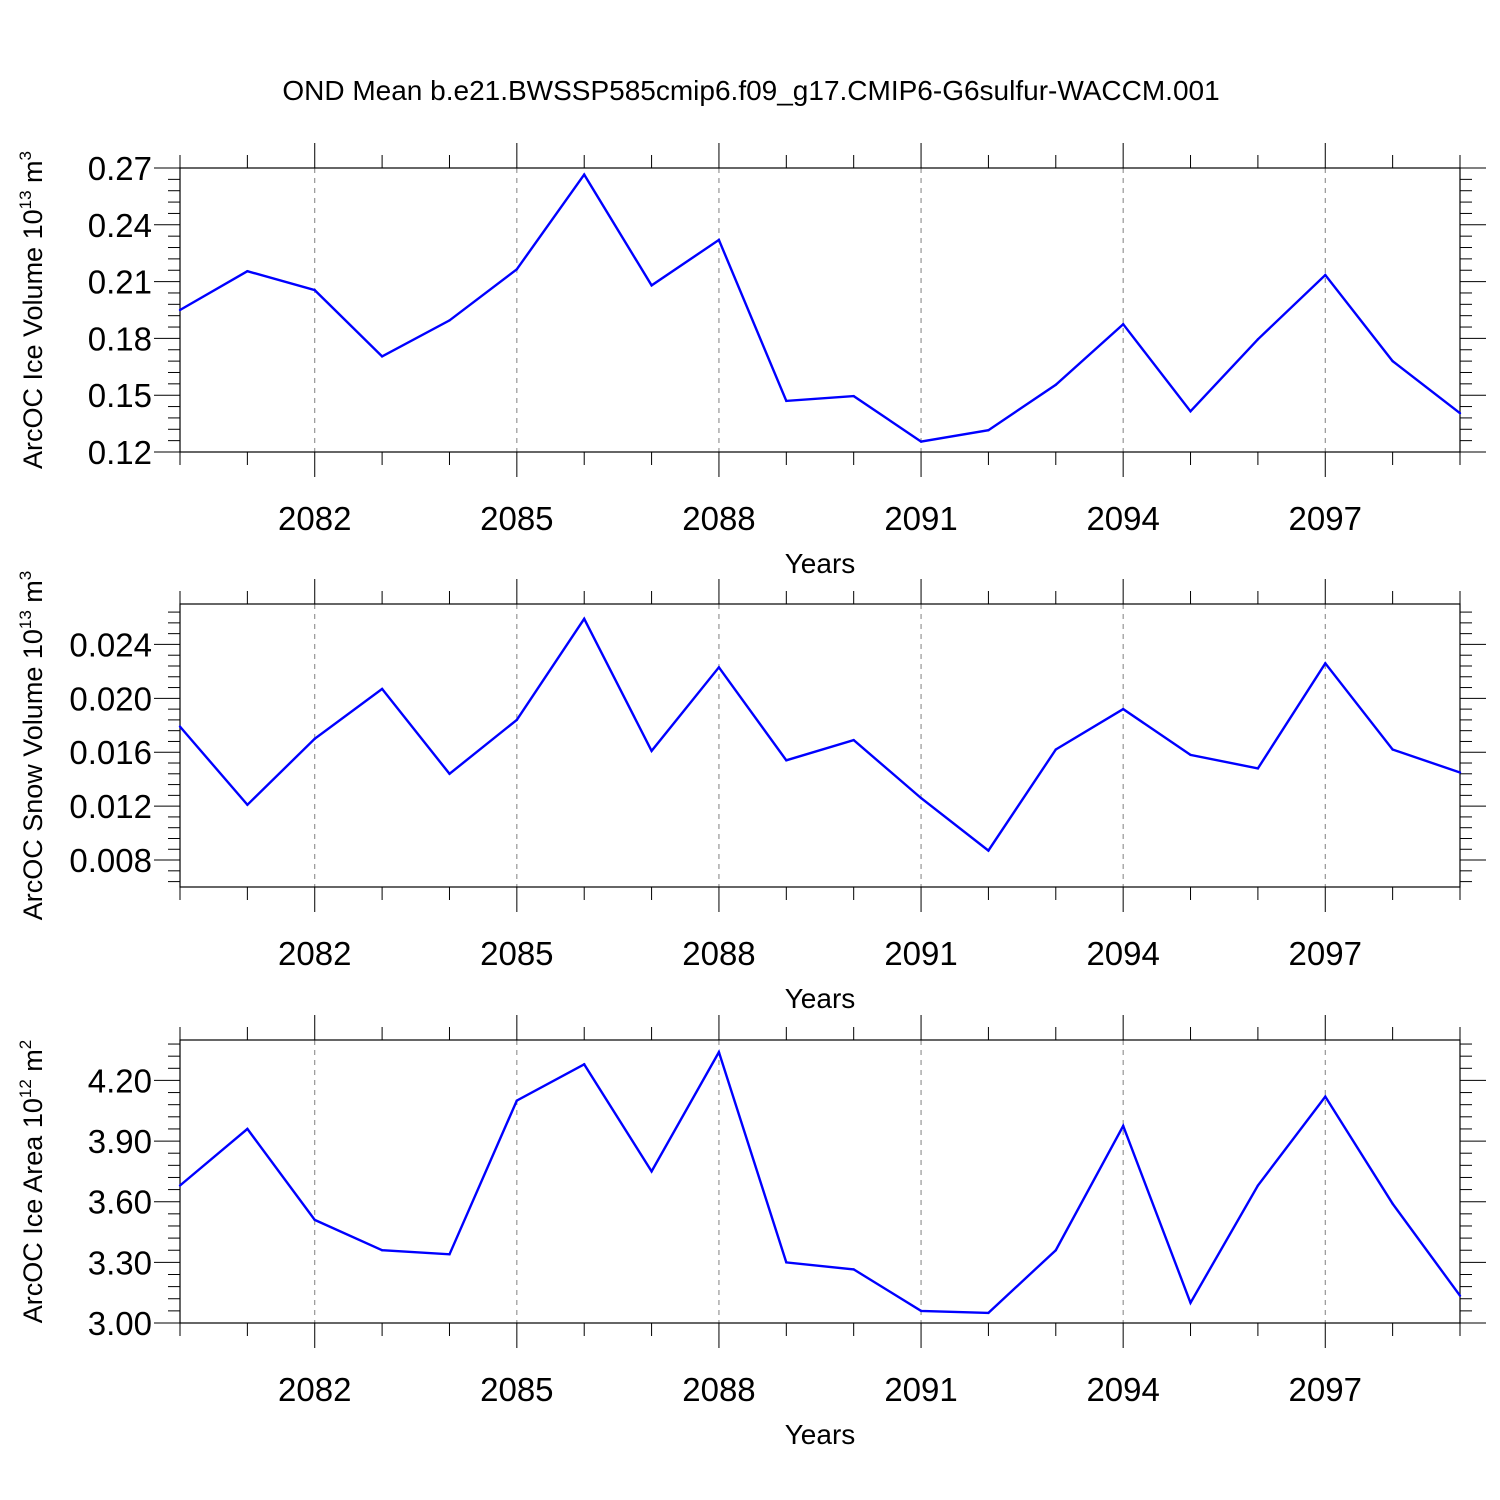  What do you see at coordinates (110, 860) in the screenshot?
I see `y-tick-label: 0.008` at bounding box center [110, 860].